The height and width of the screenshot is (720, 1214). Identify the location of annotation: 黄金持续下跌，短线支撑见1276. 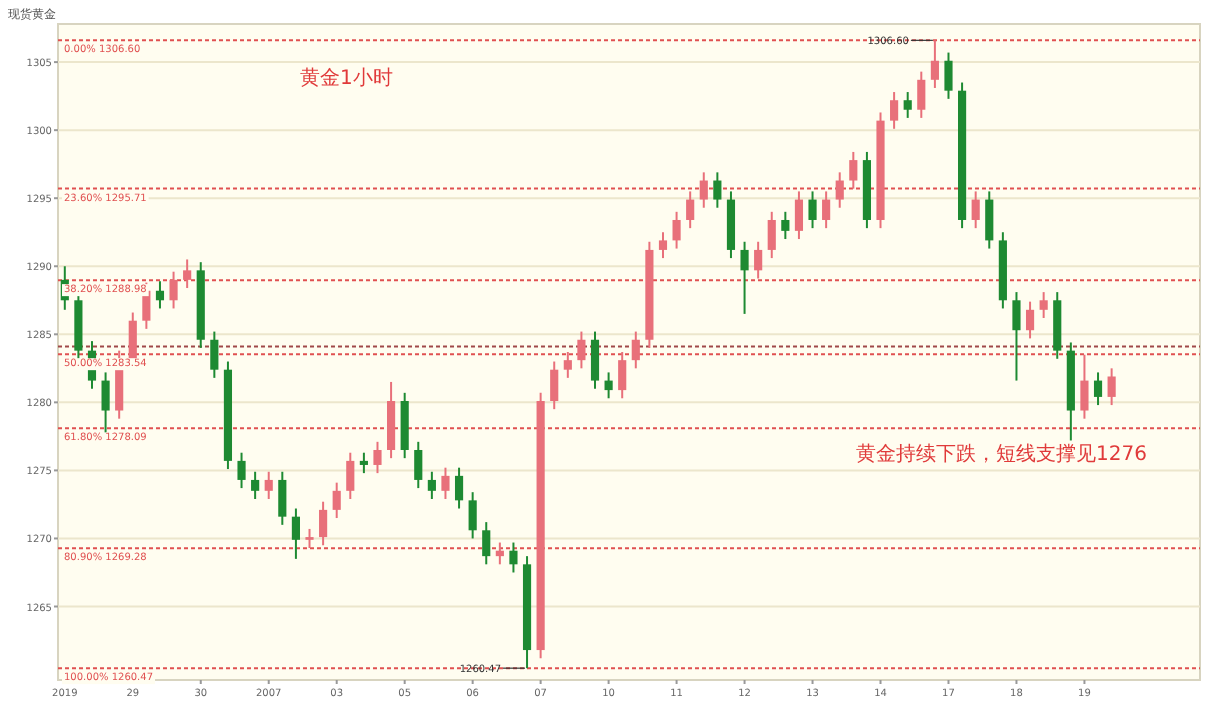
(1001, 454).